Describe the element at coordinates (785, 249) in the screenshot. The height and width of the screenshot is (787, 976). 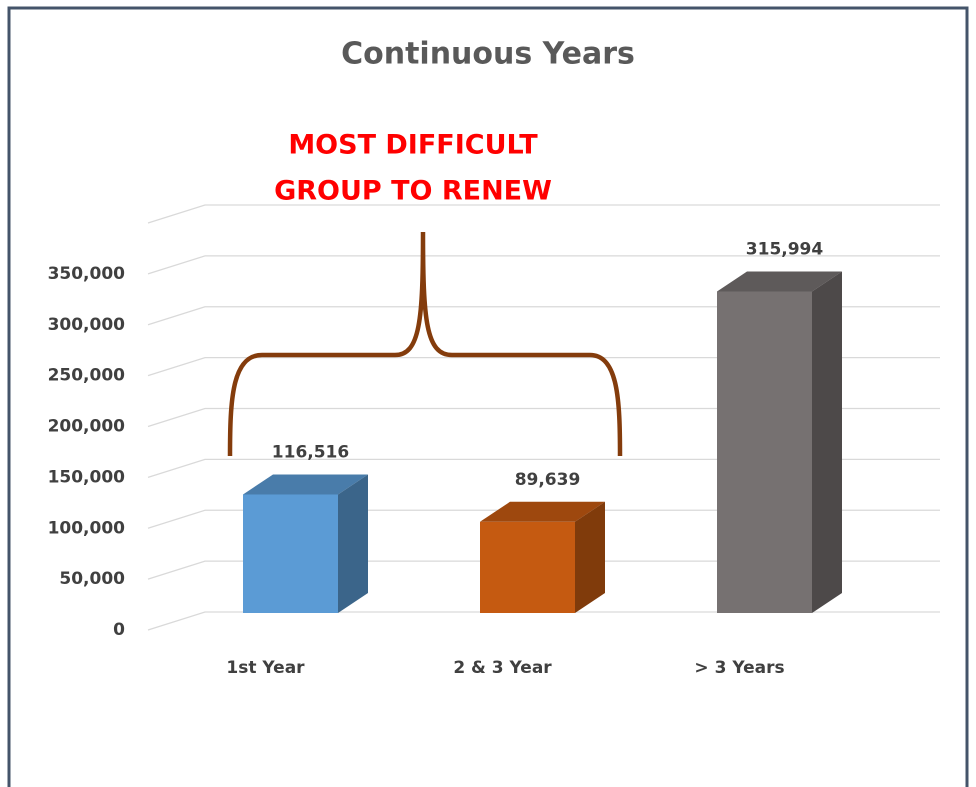
I see `data-label: 315,994` at that location.